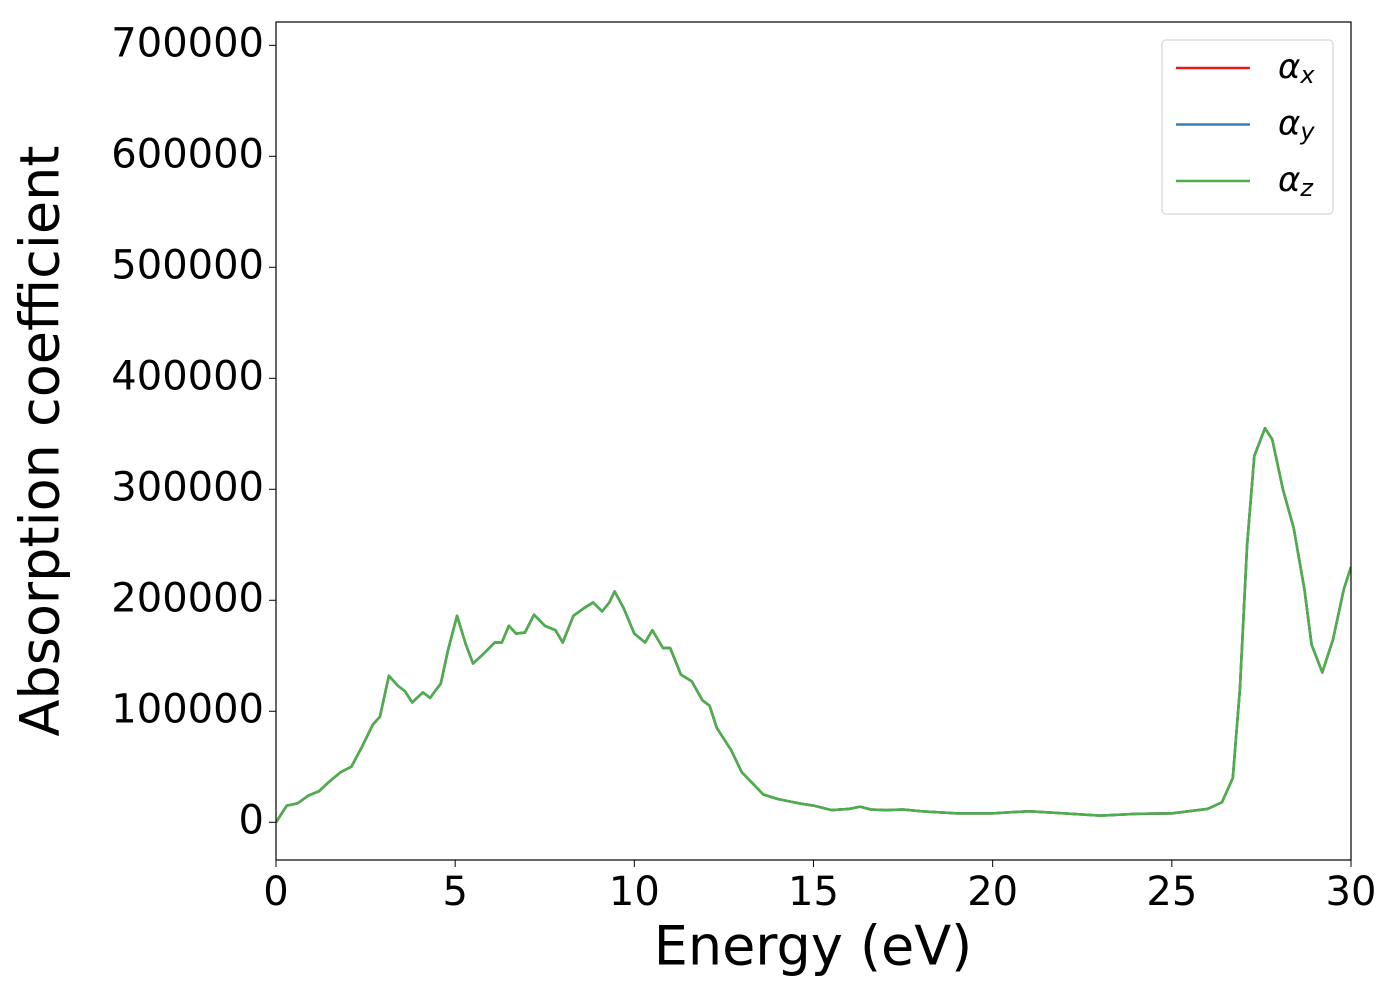  Describe the element at coordinates (187, 43) in the screenshot. I see `y-tick-label: 700000` at that location.